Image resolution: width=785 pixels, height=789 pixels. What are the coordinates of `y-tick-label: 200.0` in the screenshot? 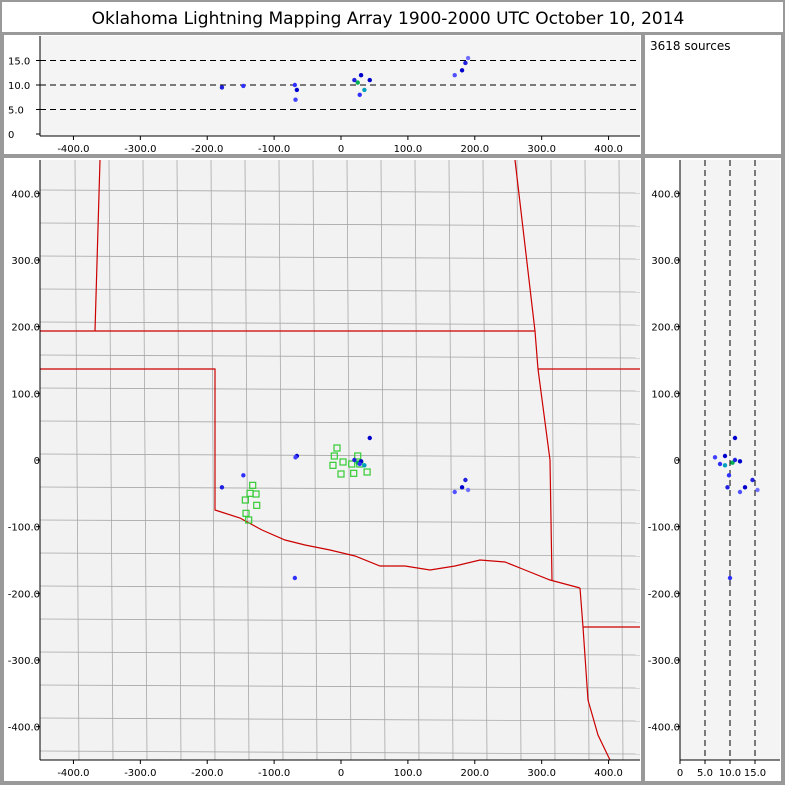 It's located at (25, 328).